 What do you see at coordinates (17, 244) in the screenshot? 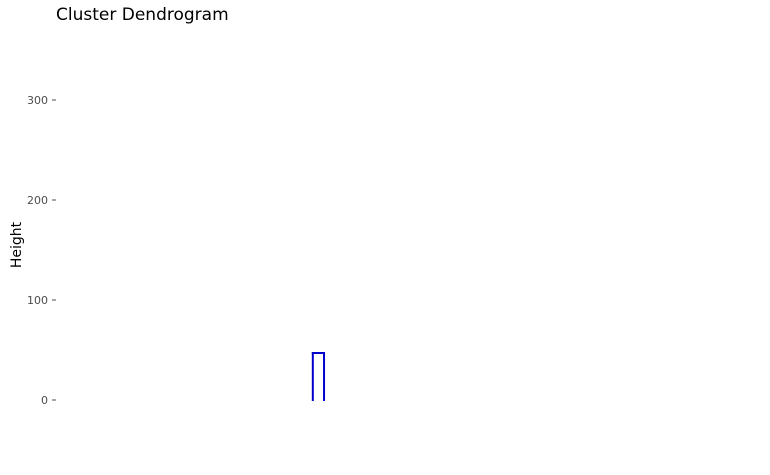
I see `y-axis-title: Height` at bounding box center [17, 244].